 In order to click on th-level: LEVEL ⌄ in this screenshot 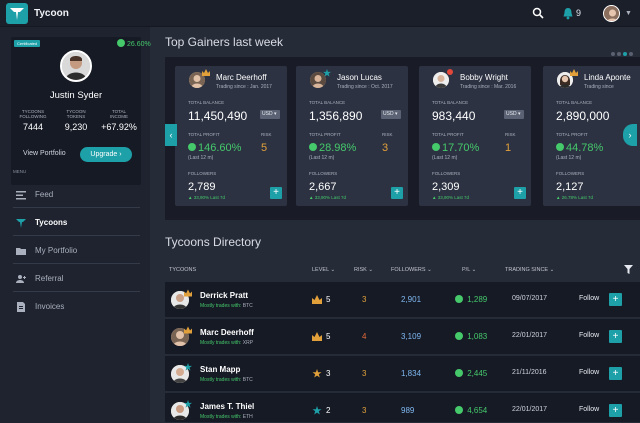, I will do `click(324, 270)`.